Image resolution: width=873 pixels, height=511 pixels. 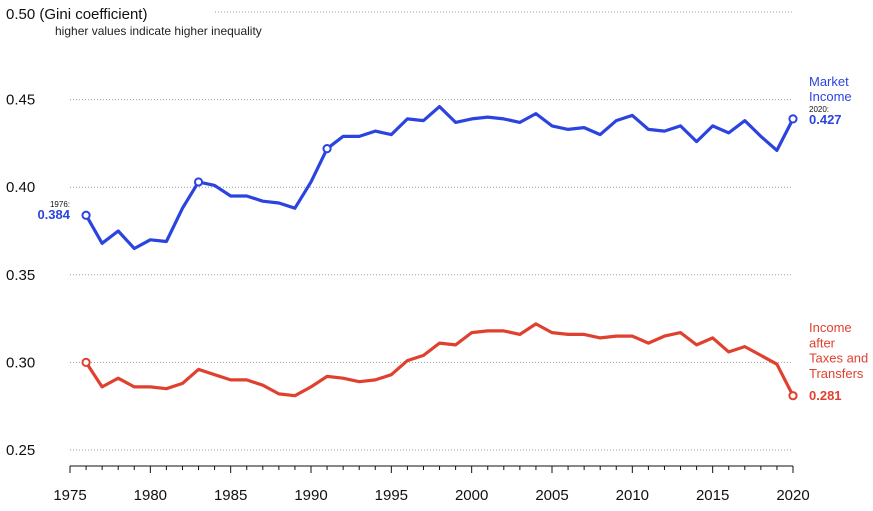 I want to click on x-tick-label: 1985, so click(x=230, y=495).